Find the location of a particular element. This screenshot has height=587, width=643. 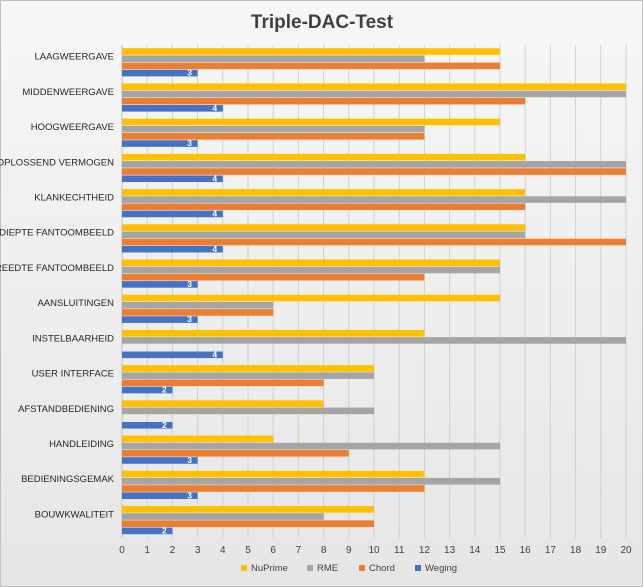

category-label: OPLOSSEND VERMOGEN is located at coordinates (57, 162).